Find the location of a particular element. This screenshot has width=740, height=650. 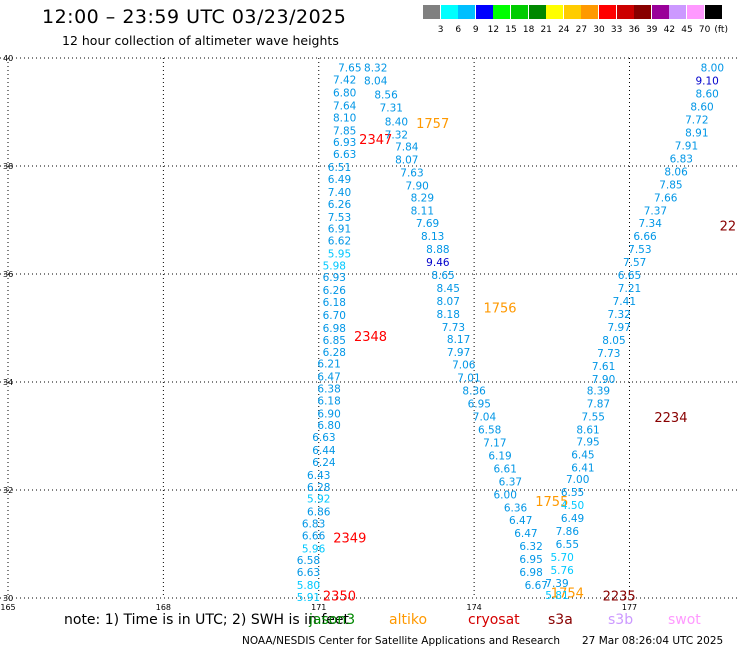

wave-height-point: 7.55 is located at coordinates (593, 418).